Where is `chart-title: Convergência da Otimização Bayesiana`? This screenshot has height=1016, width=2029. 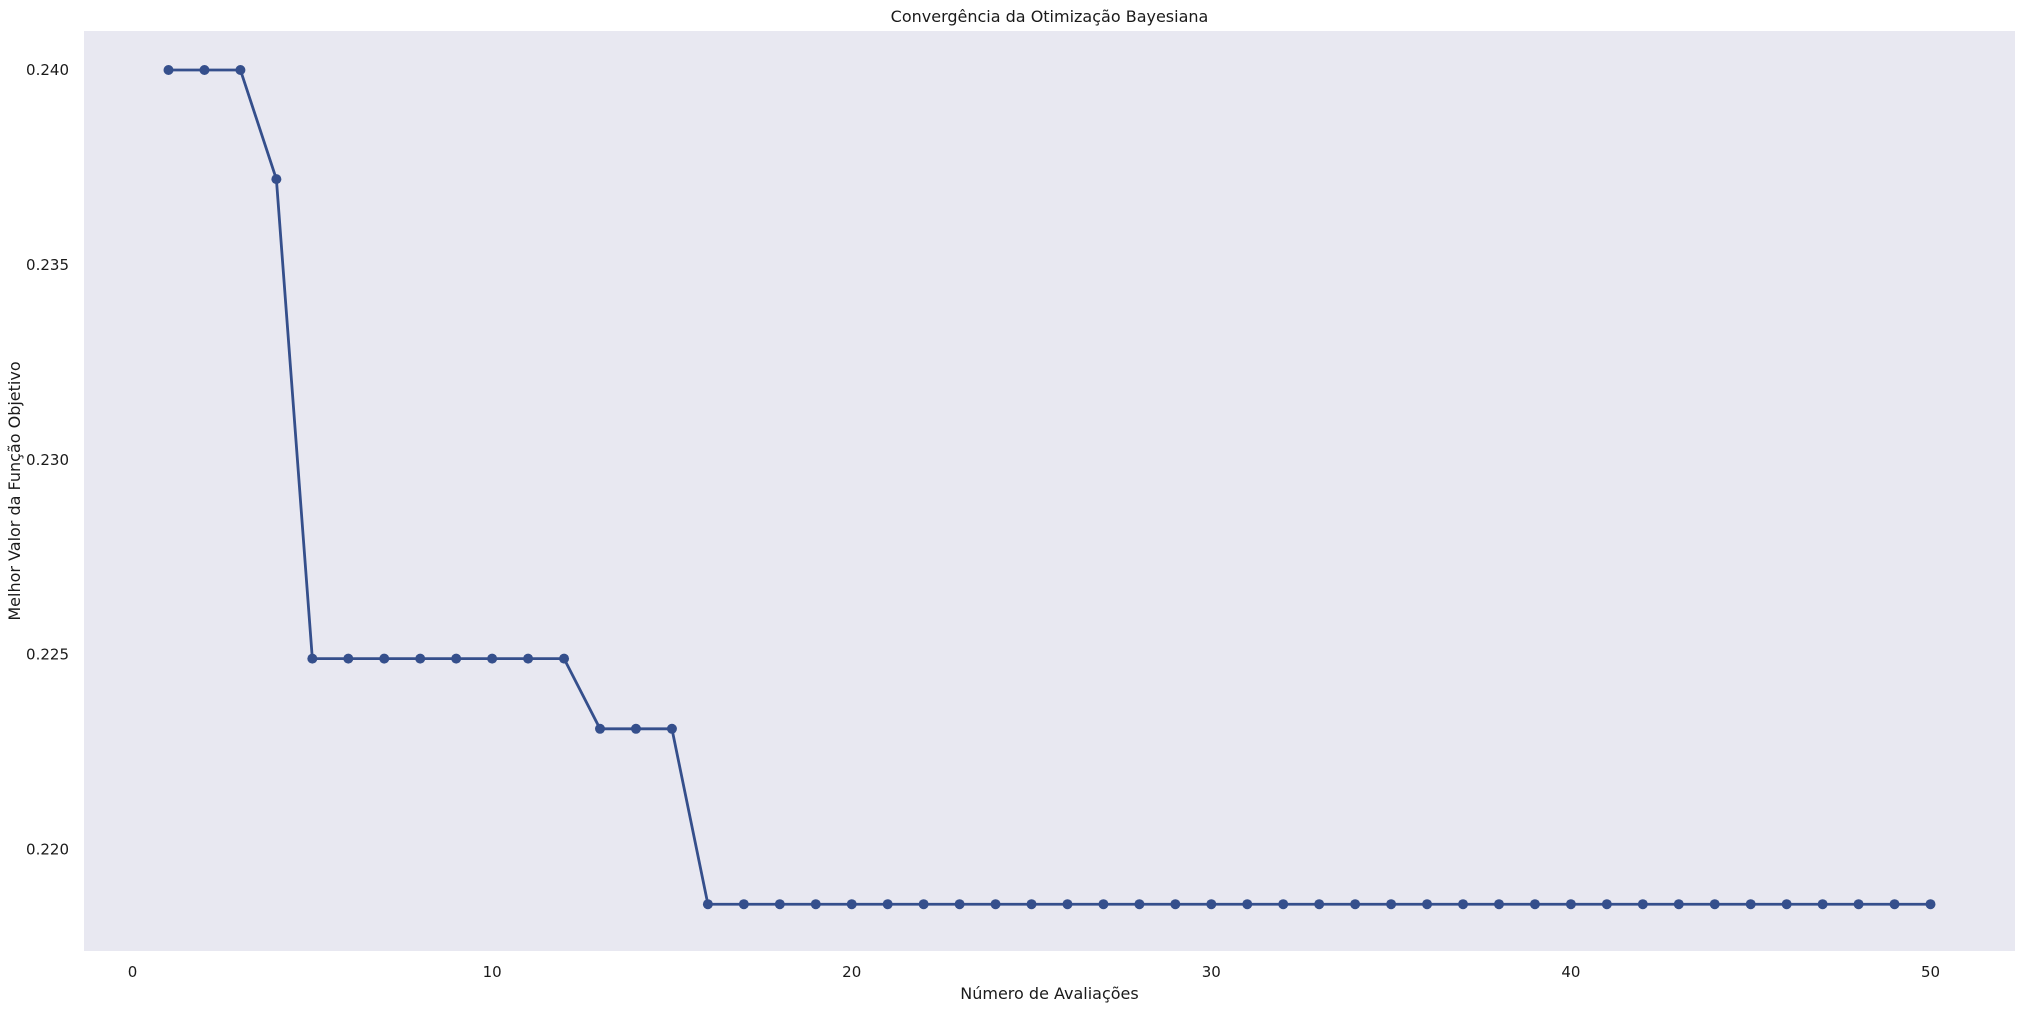
chart-title: Convergência da Otimização Bayesiana is located at coordinates (1050, 16).